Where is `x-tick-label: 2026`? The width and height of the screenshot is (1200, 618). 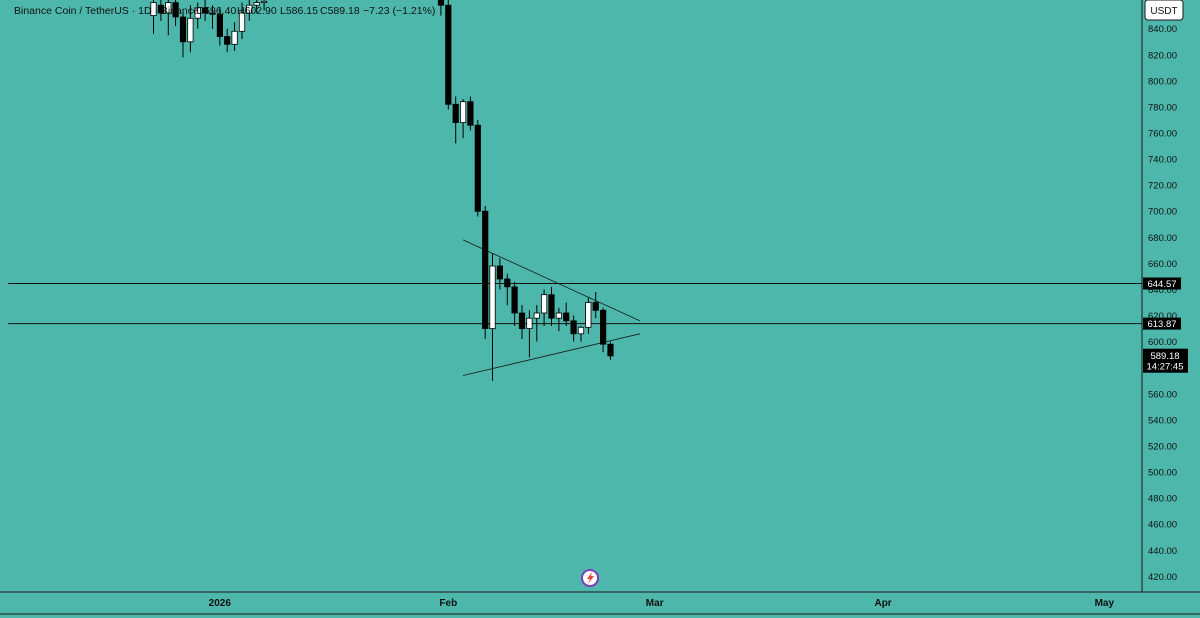
x-tick-label: 2026 is located at coordinates (220, 603).